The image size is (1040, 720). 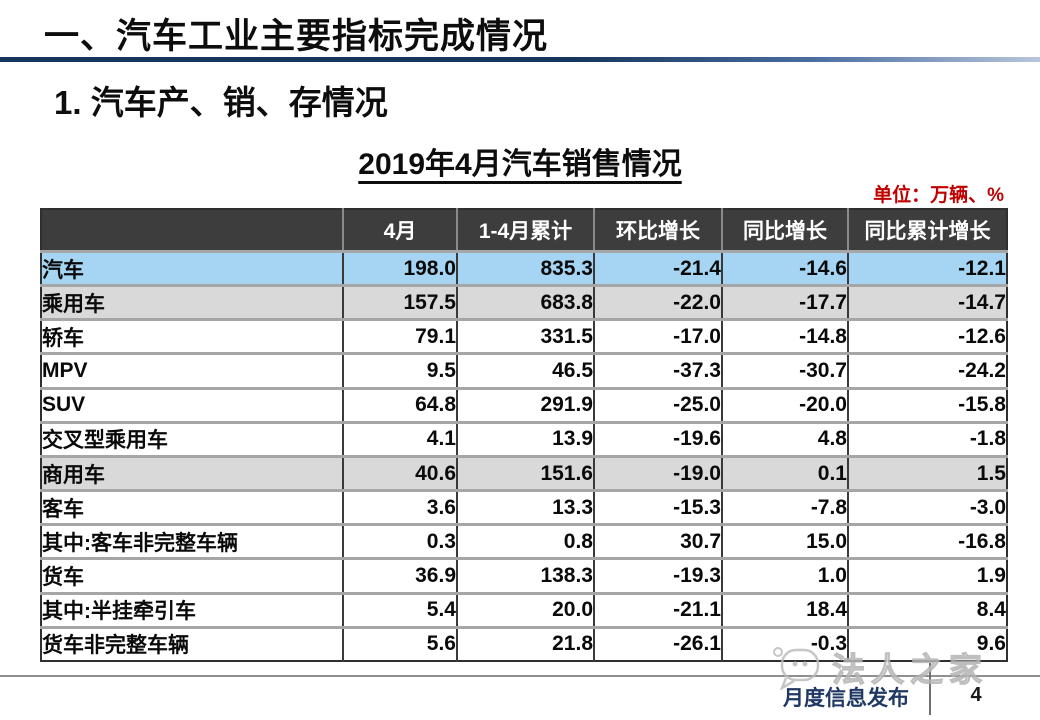 What do you see at coordinates (657, 609) in the screenshot?
I see `cell-value: -21.1` at bounding box center [657, 609].